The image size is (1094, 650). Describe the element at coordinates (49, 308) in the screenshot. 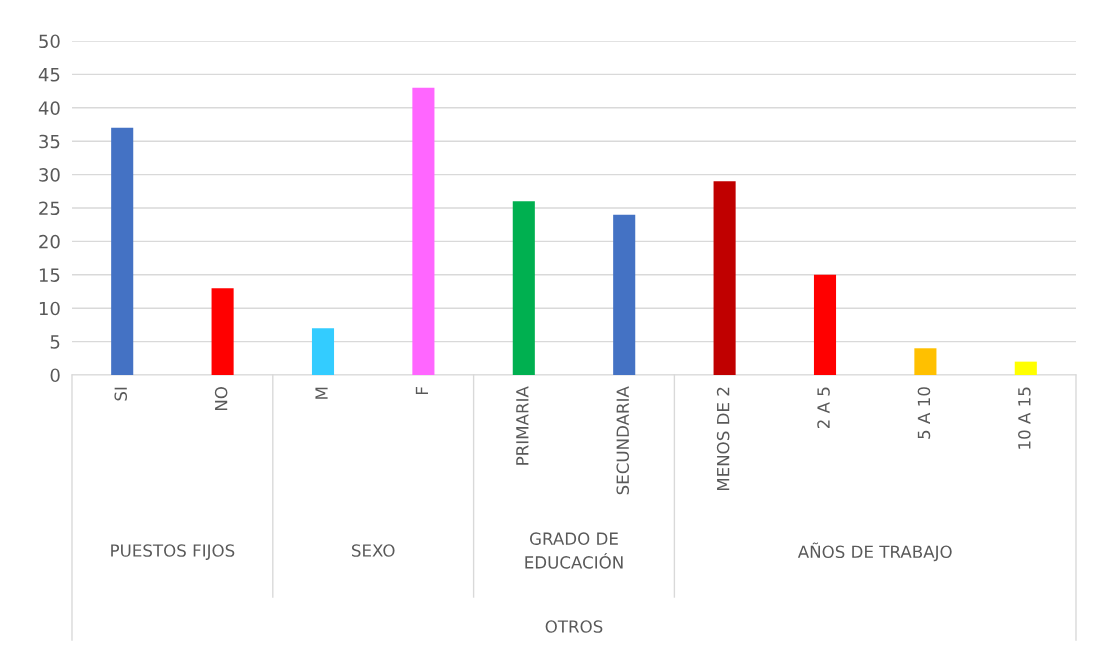

I see `y-tick-label: 10` at that location.